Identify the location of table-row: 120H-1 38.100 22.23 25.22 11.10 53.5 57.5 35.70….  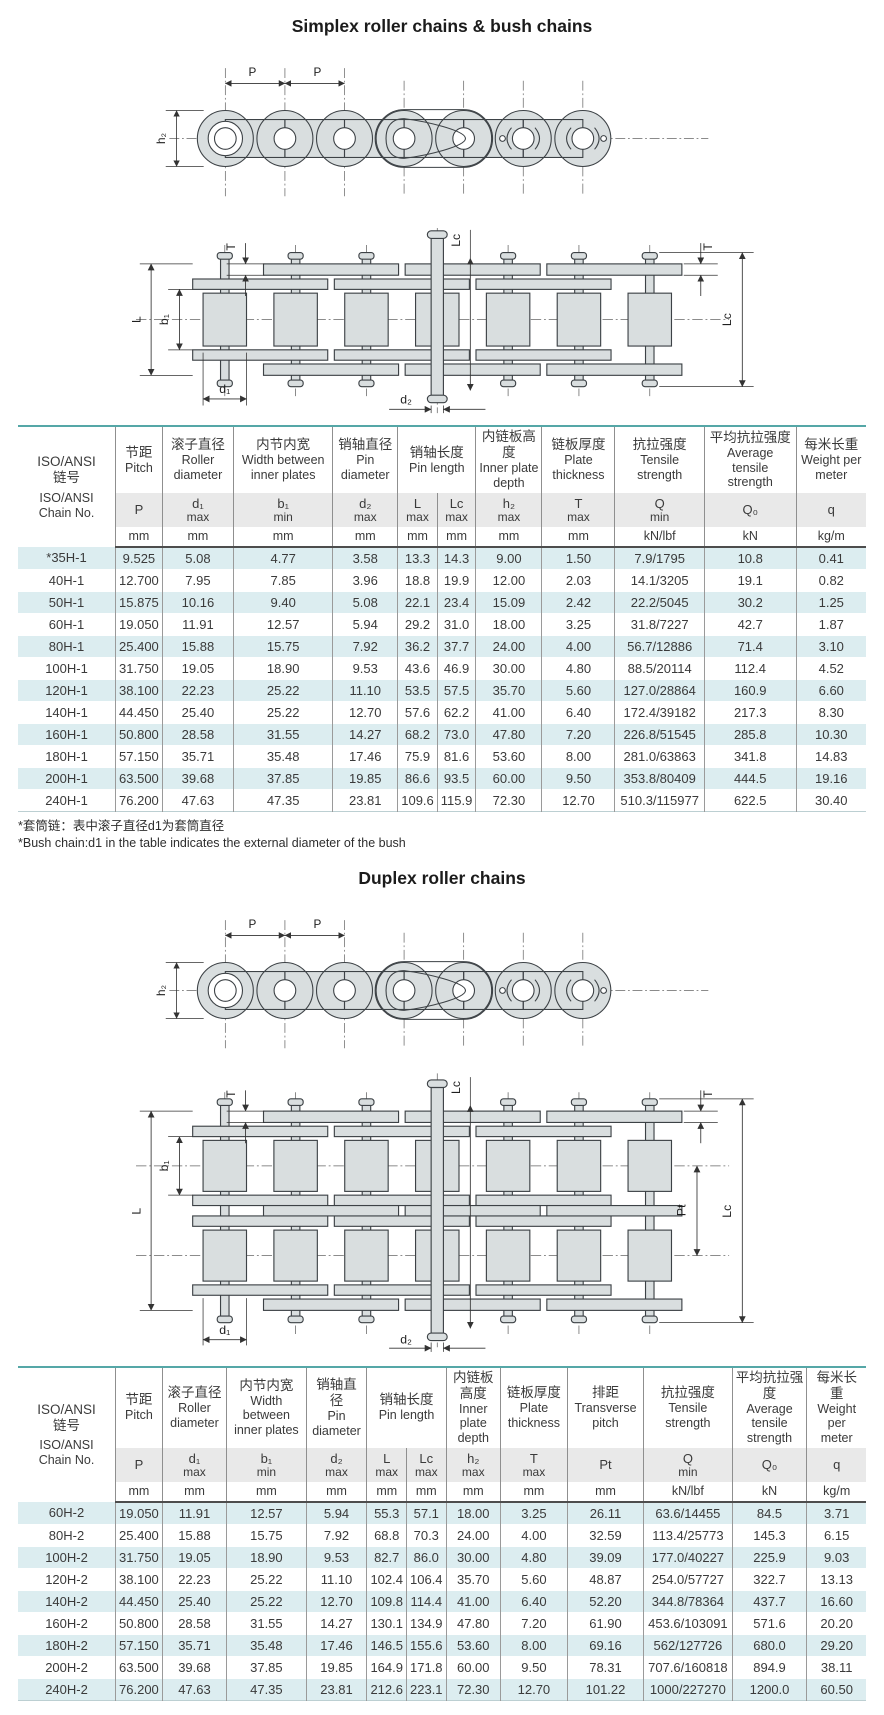
(442, 690).